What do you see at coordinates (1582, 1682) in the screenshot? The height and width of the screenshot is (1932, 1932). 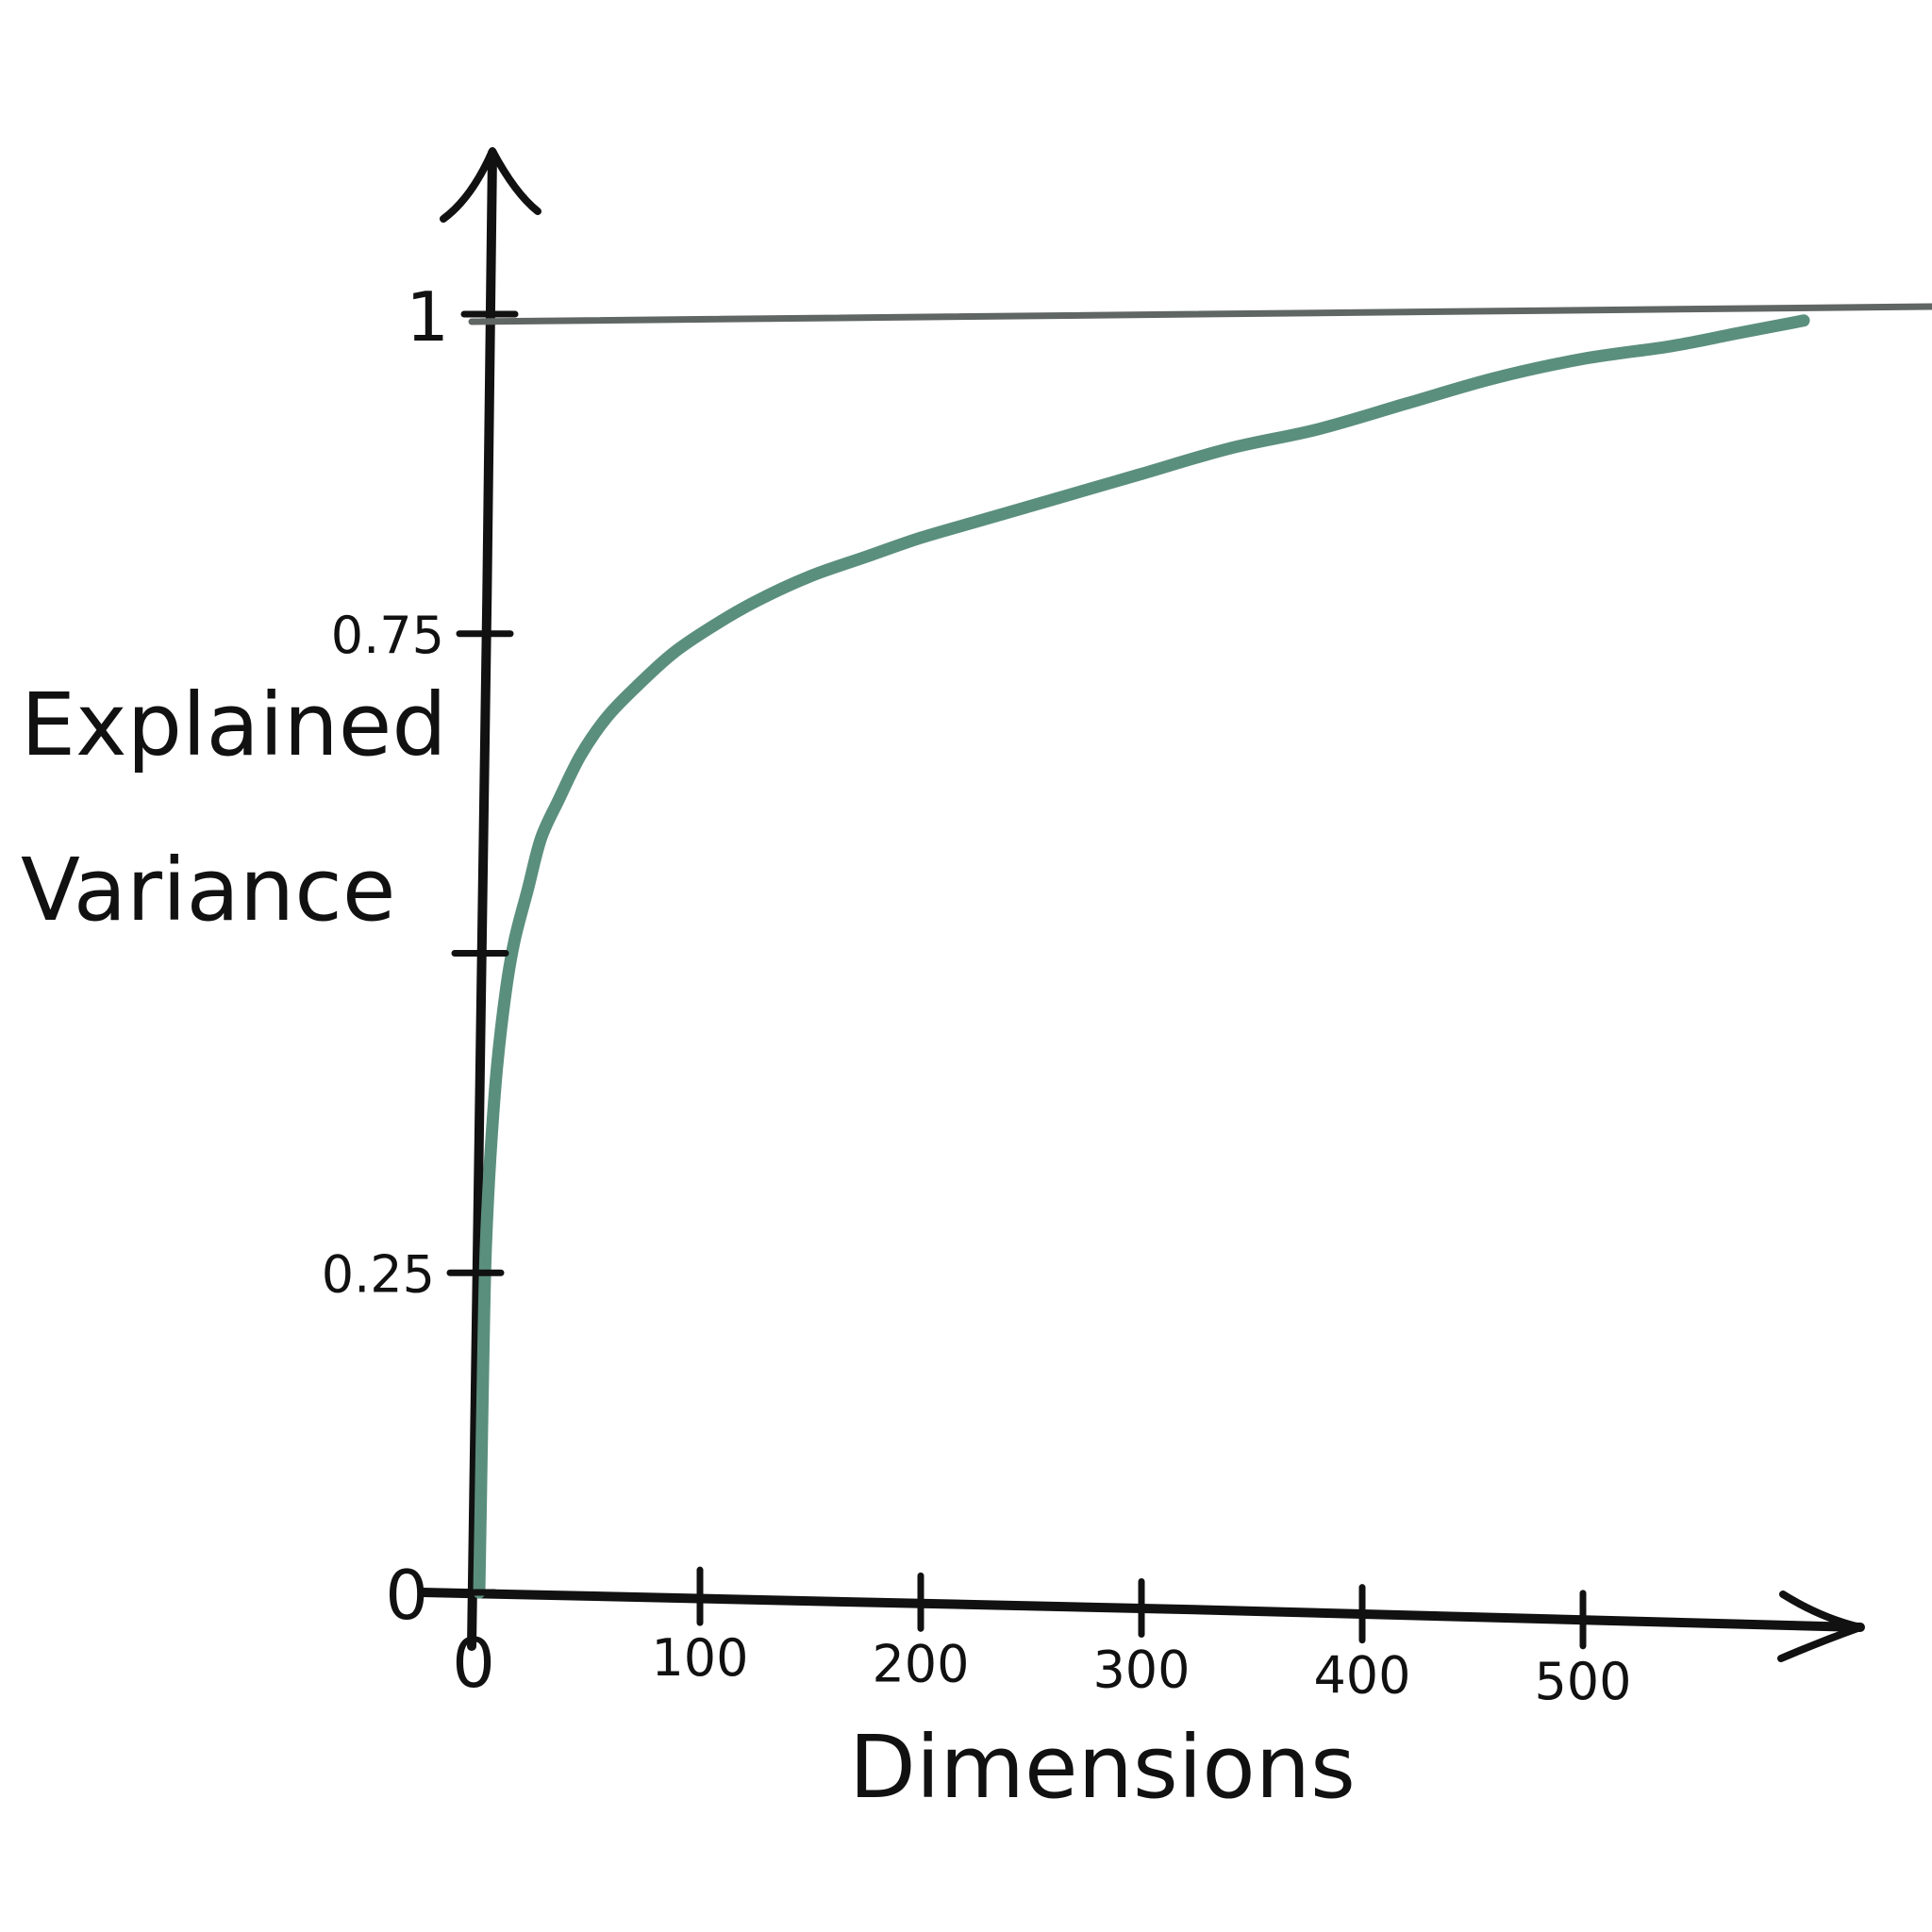 I see `x-tick-label: 500` at bounding box center [1582, 1682].